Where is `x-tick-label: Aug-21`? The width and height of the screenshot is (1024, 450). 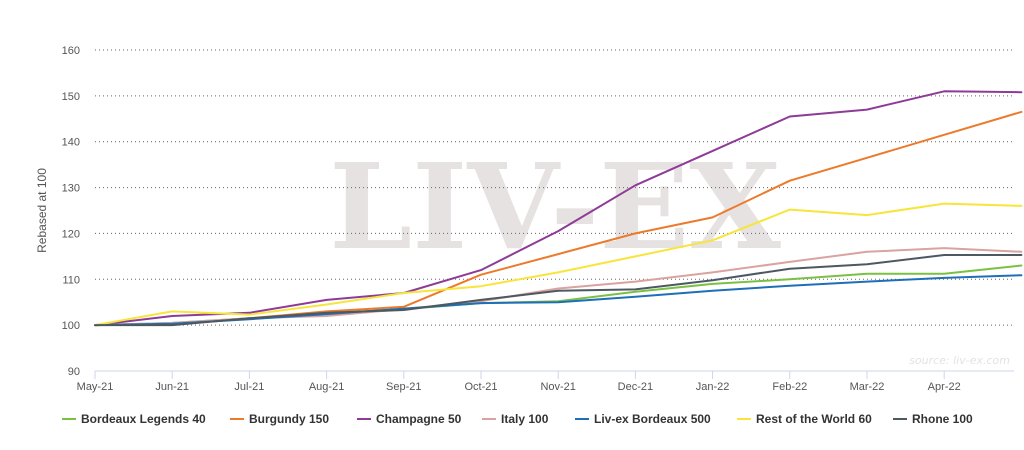
x-tick-label: Aug-21 is located at coordinates (326, 387).